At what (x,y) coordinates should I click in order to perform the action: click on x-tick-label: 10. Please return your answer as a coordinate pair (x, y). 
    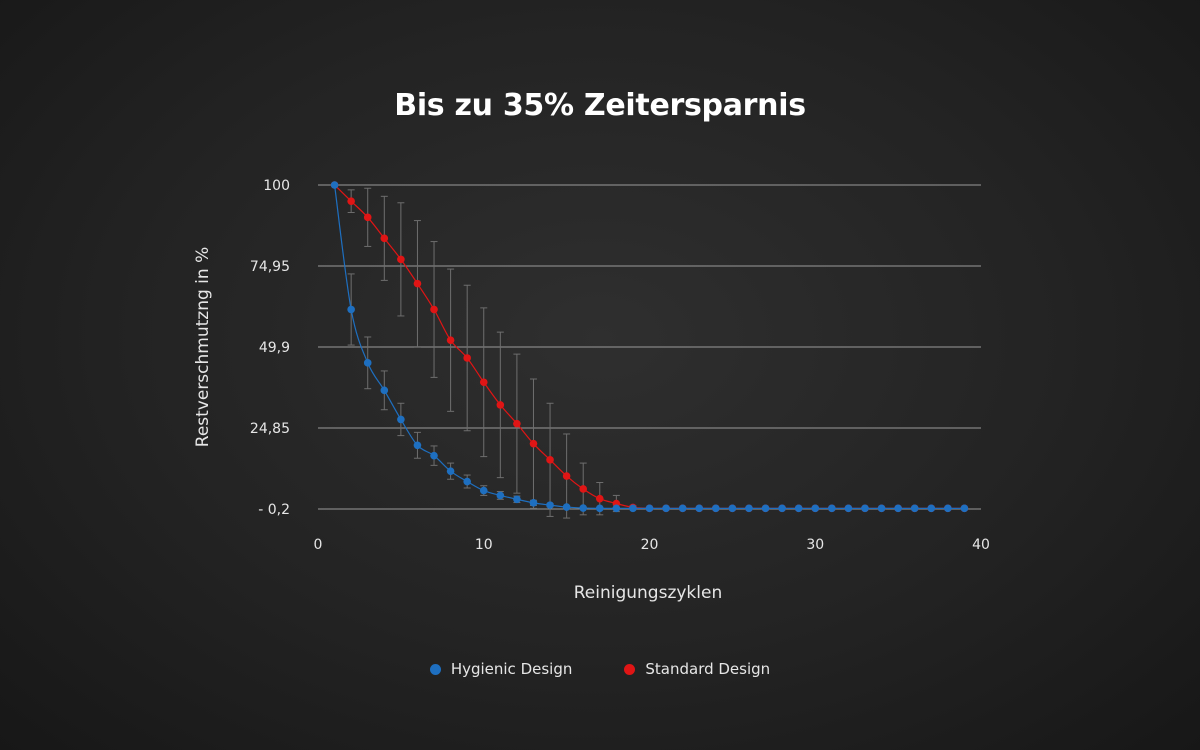
    Looking at the image, I should click on (484, 545).